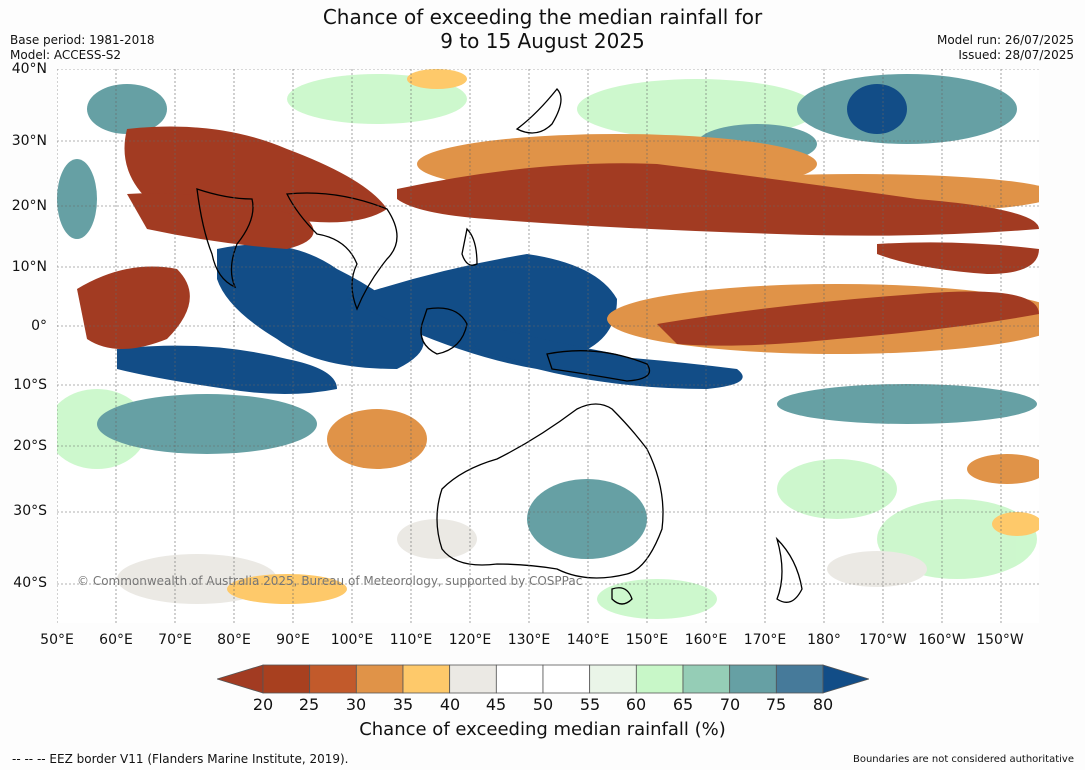 The image size is (1085, 770). I want to click on title-line-2: 9 to 15 August 2025, so click(542, 41).